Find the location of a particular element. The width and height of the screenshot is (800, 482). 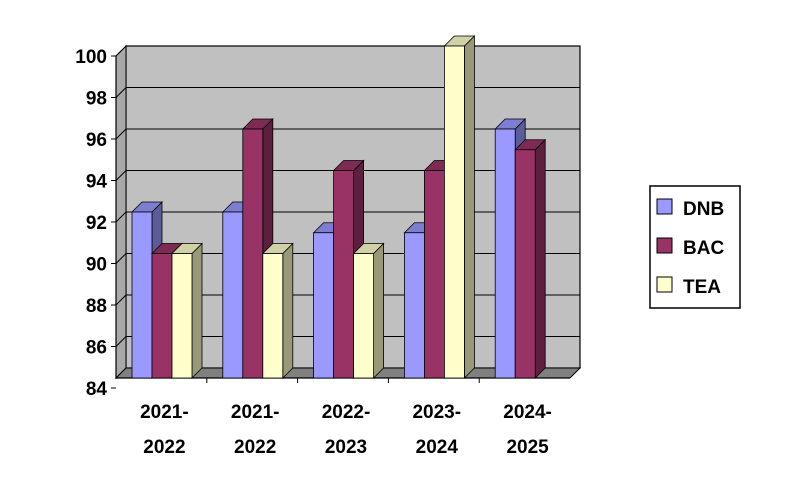

x-category-label: 2024 is located at coordinates (437, 447).